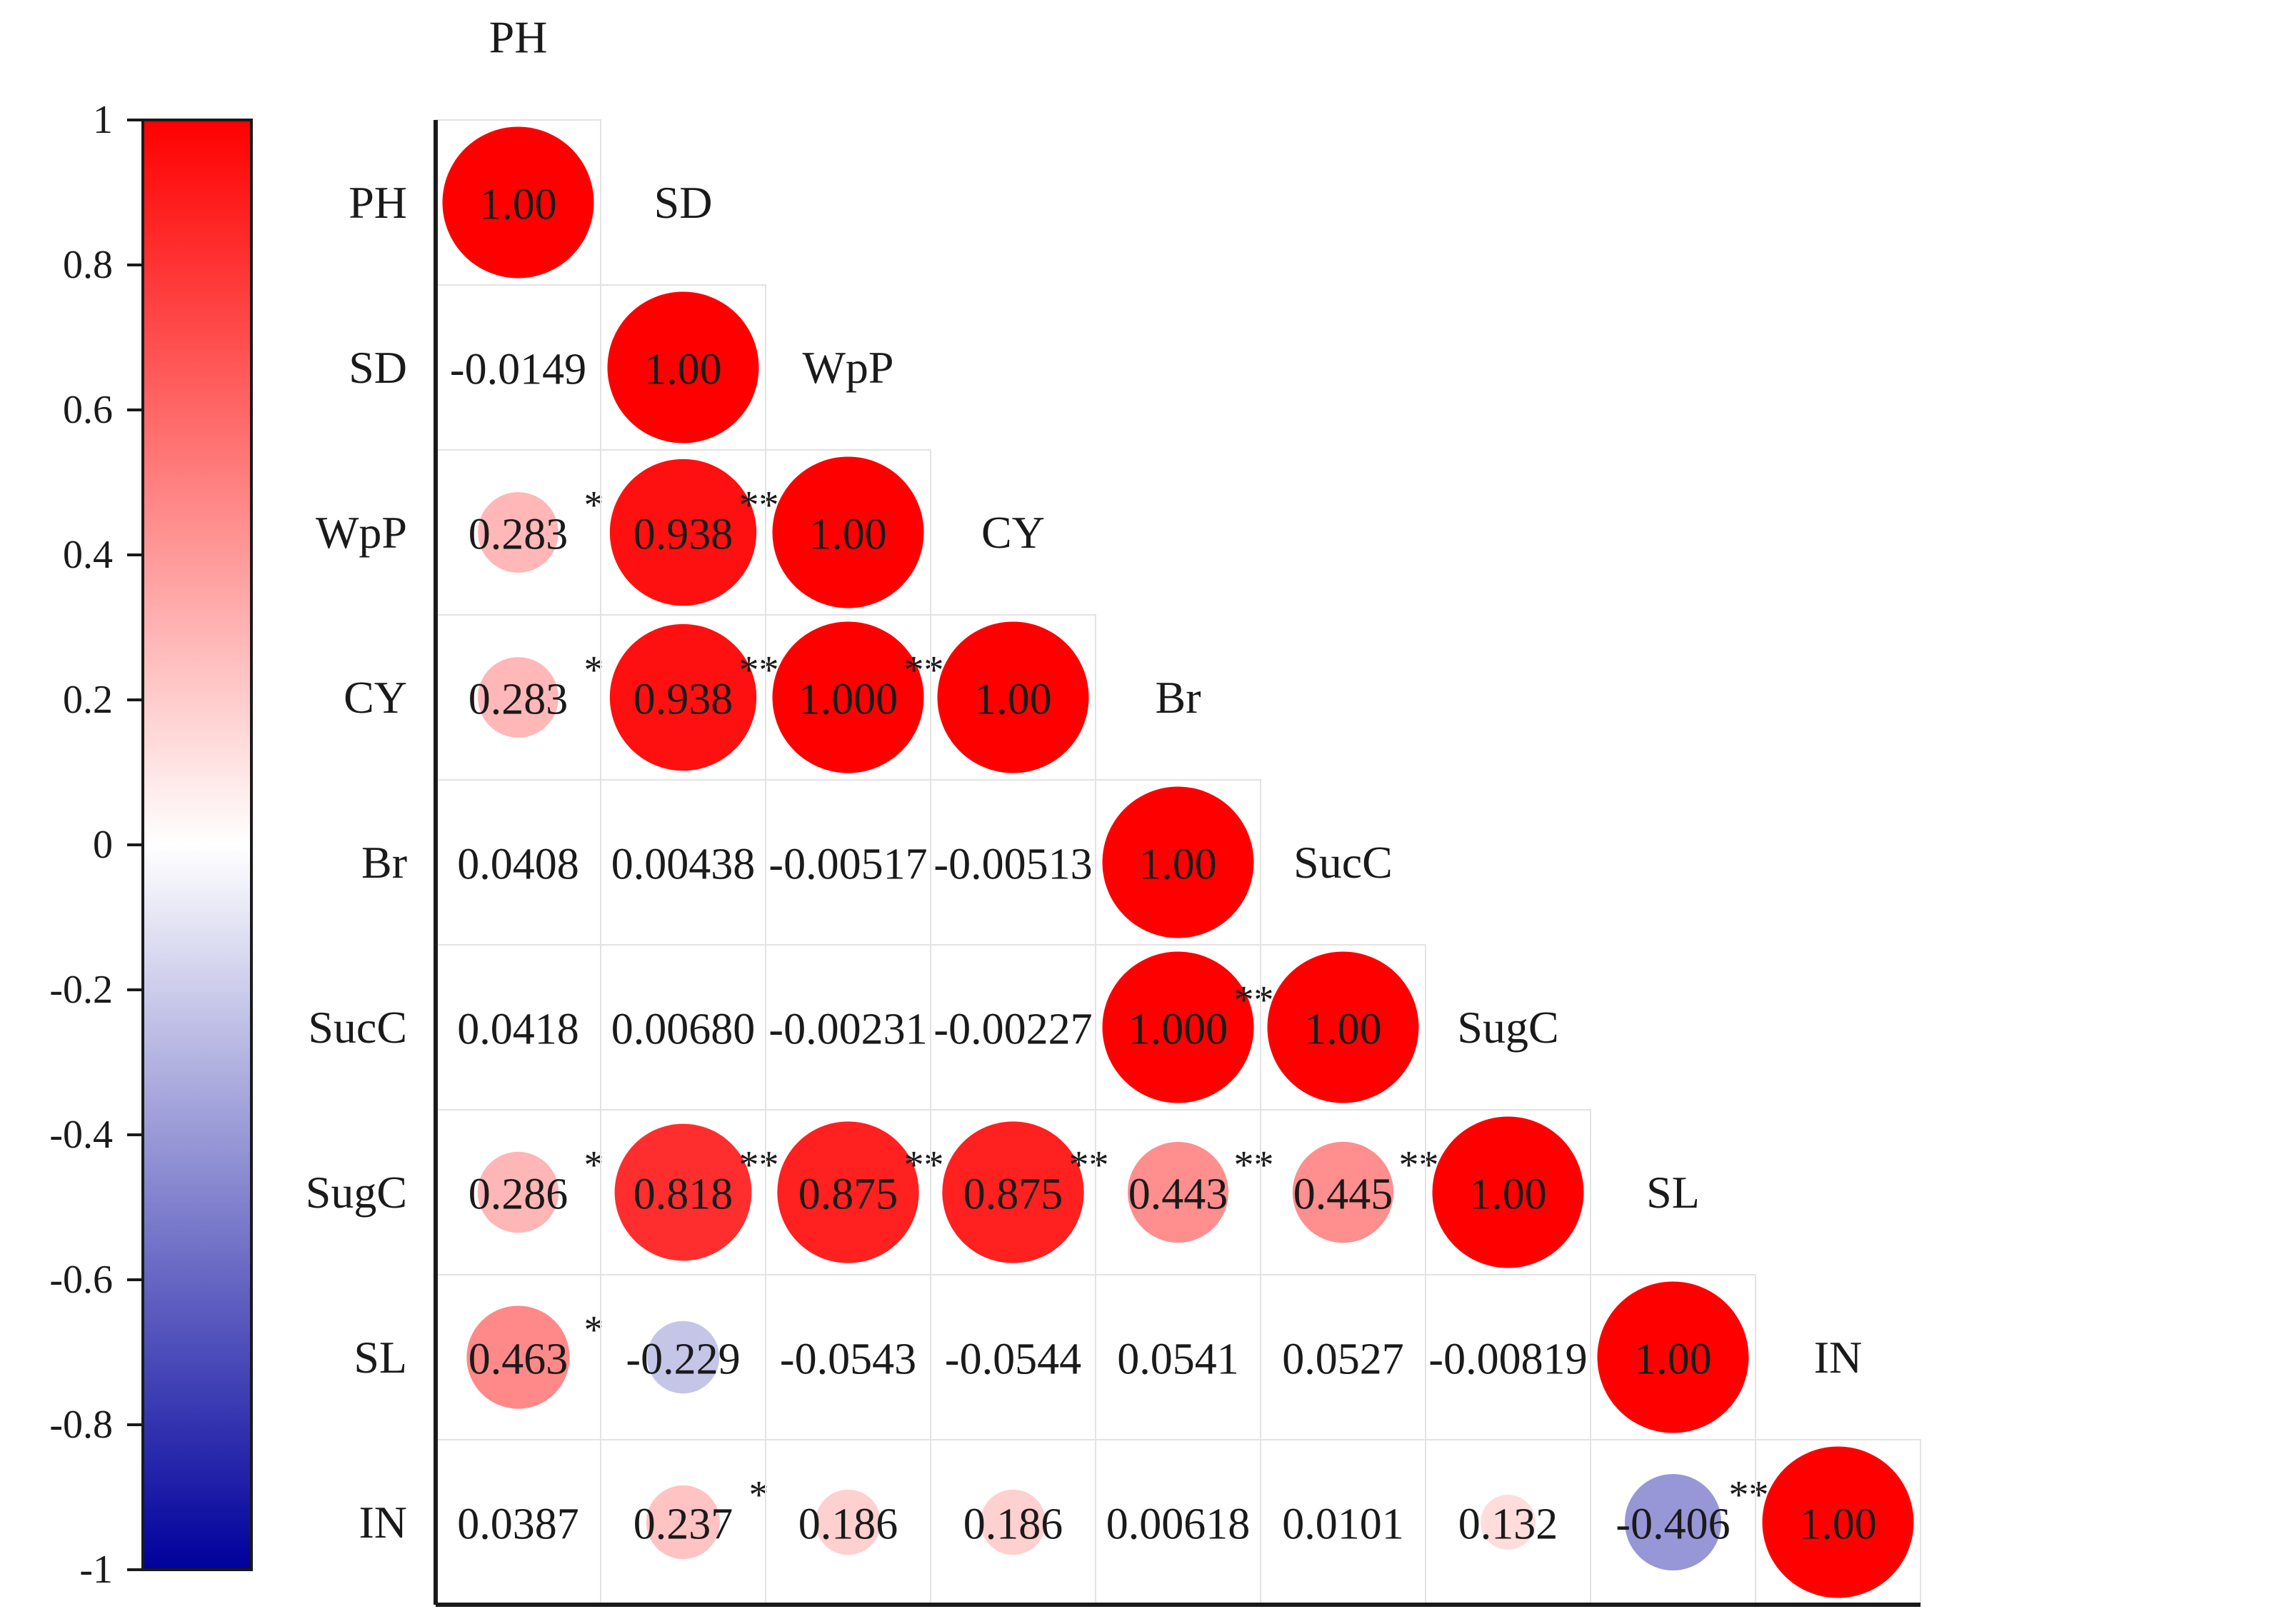 This screenshot has width=2294, height=1624. What do you see at coordinates (848, 1359) in the screenshot?
I see `correlation-value: -0.0543` at bounding box center [848, 1359].